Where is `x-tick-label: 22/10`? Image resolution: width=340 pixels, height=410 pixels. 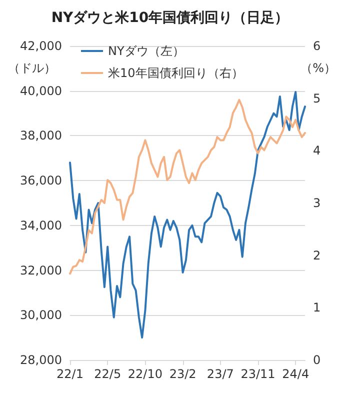 x-tick-label: 22/10 is located at coordinates (145, 374).